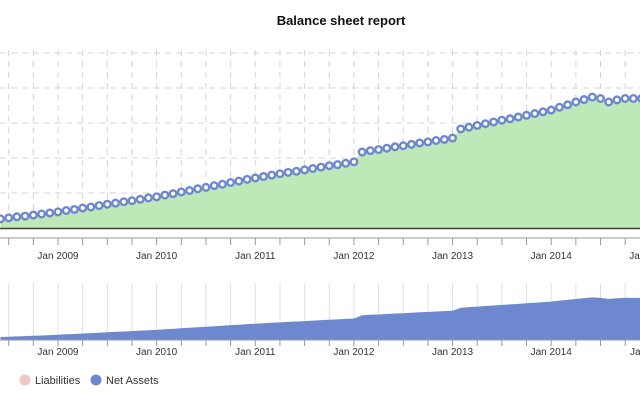  What do you see at coordinates (635, 352) in the screenshot?
I see `navigator-x-tick-label: Jan` at bounding box center [635, 352].